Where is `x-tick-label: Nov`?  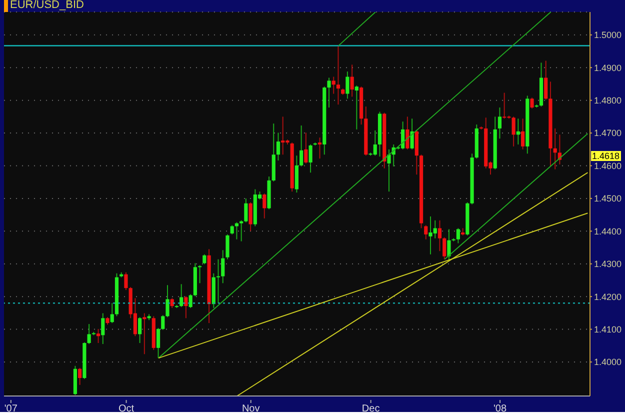
x-tick-label: Nov is located at coordinates (251, 408).